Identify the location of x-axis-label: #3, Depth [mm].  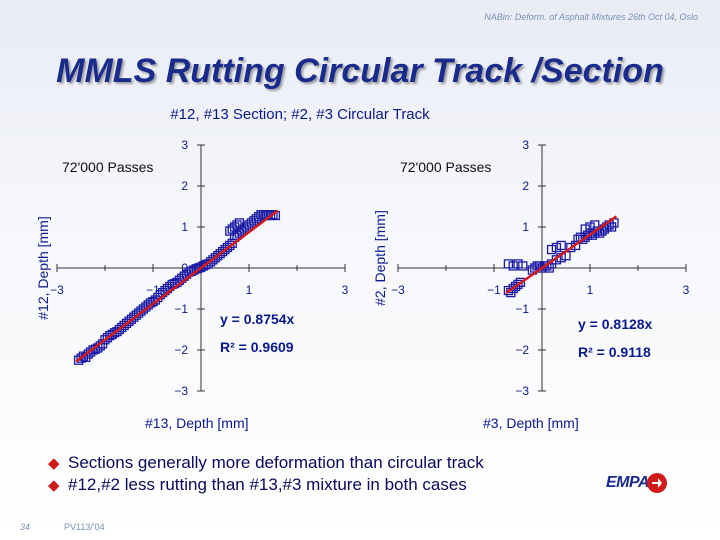
(531, 423).